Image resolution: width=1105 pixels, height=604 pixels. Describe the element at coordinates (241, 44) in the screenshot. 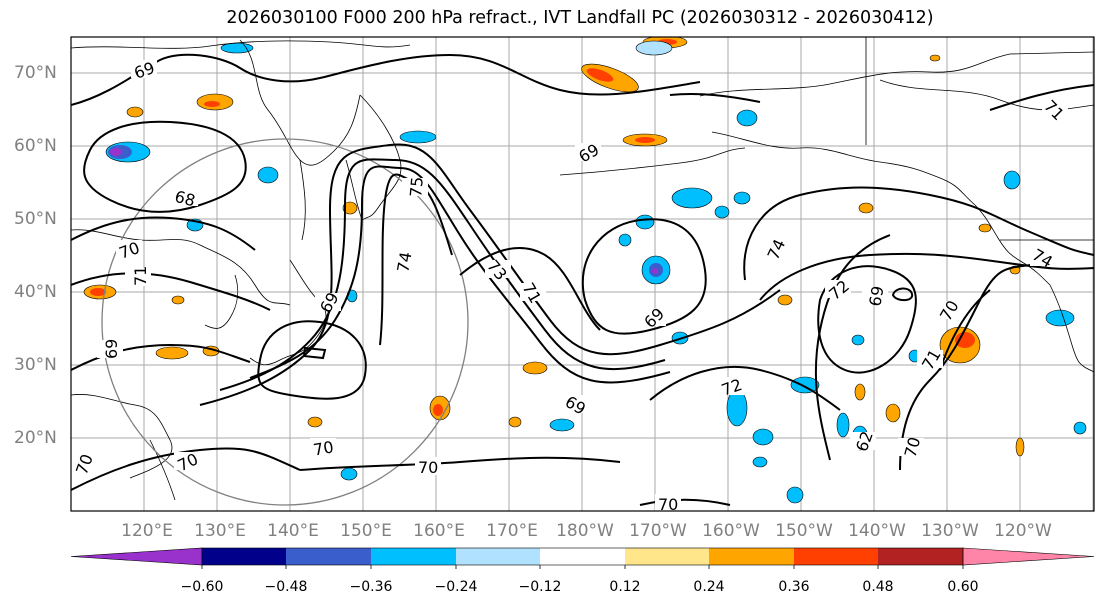

I see `coast-asia-north` at that location.